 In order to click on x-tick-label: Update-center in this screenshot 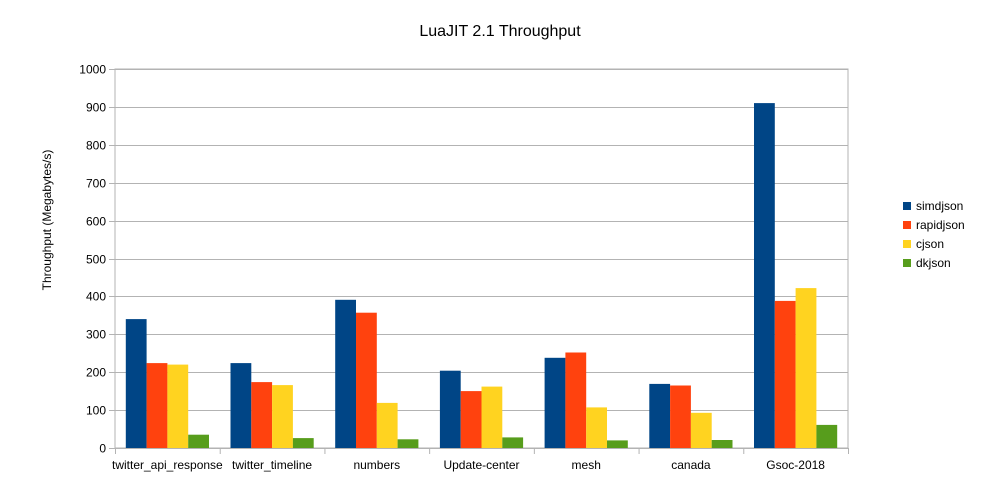, I will do `click(481, 465)`.